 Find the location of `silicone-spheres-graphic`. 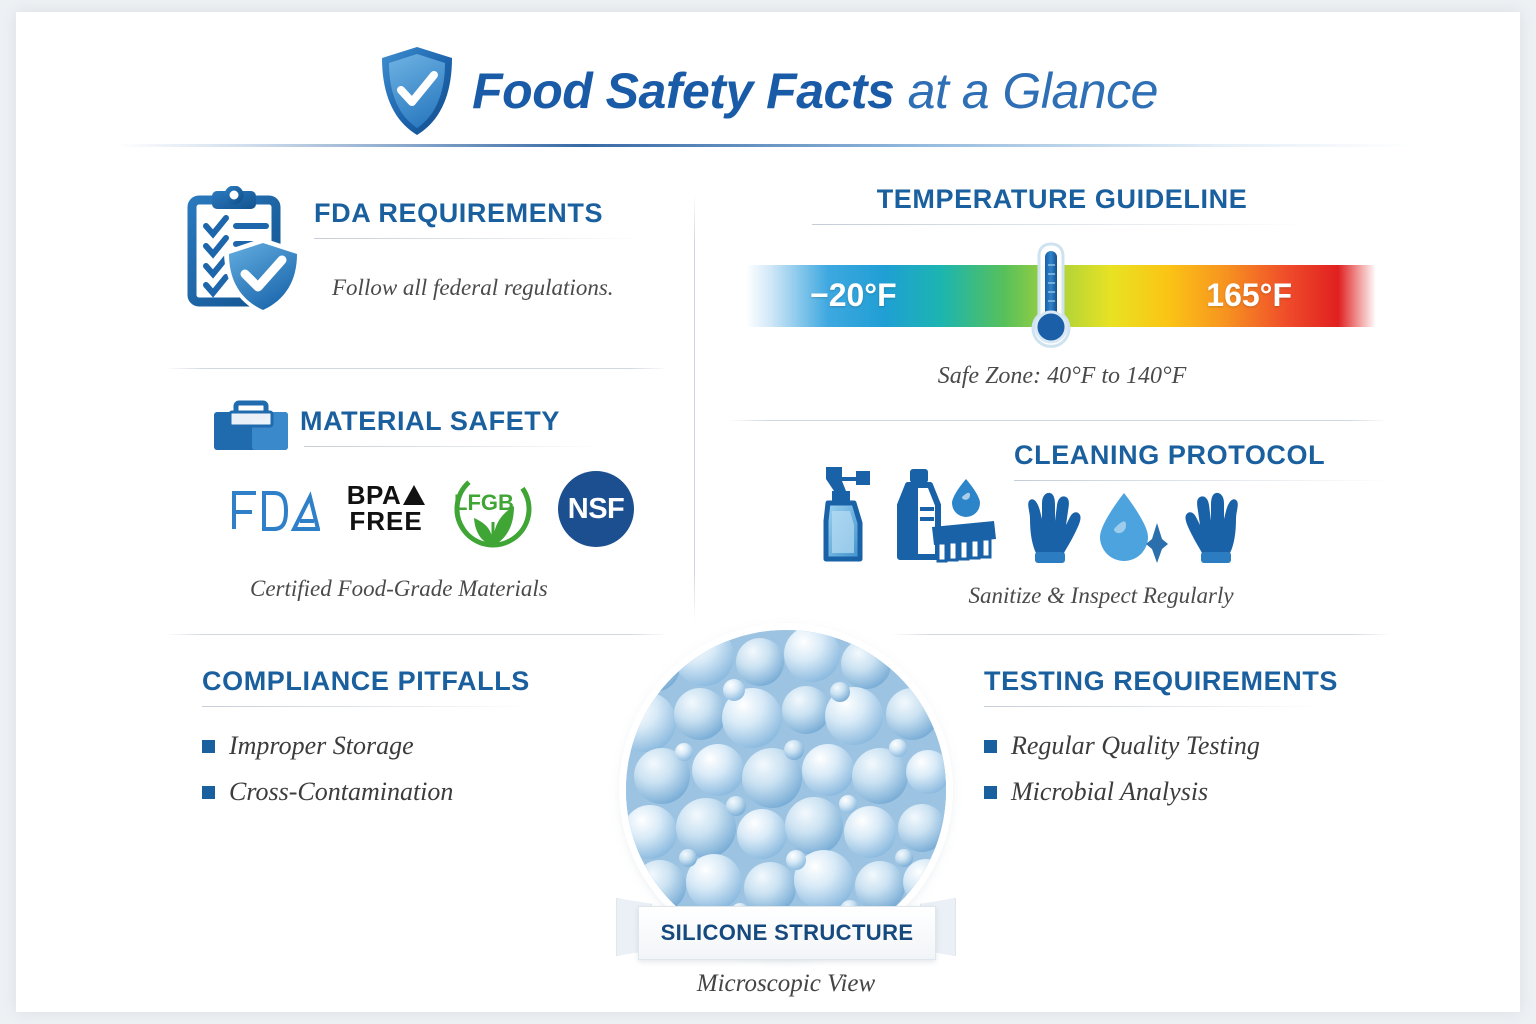

silicone-spheres-graphic is located at coordinates (786, 790).